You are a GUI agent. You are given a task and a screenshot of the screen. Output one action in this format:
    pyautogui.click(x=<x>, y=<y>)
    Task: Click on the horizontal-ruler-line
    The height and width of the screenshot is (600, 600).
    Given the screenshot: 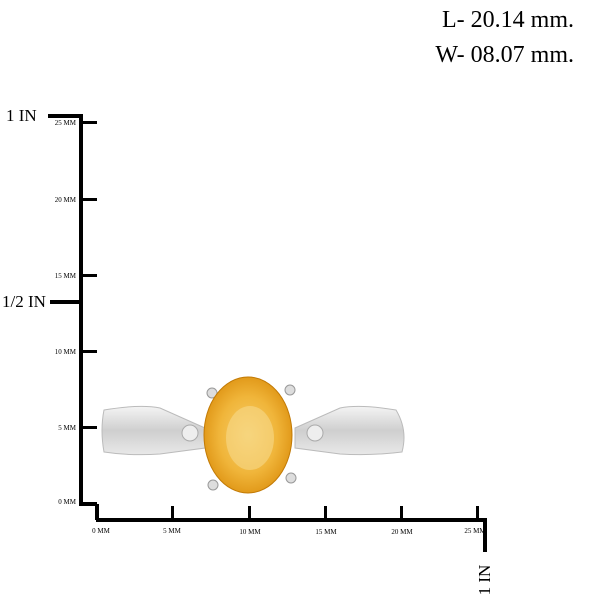 What is the action you would take?
    pyautogui.click(x=291, y=520)
    